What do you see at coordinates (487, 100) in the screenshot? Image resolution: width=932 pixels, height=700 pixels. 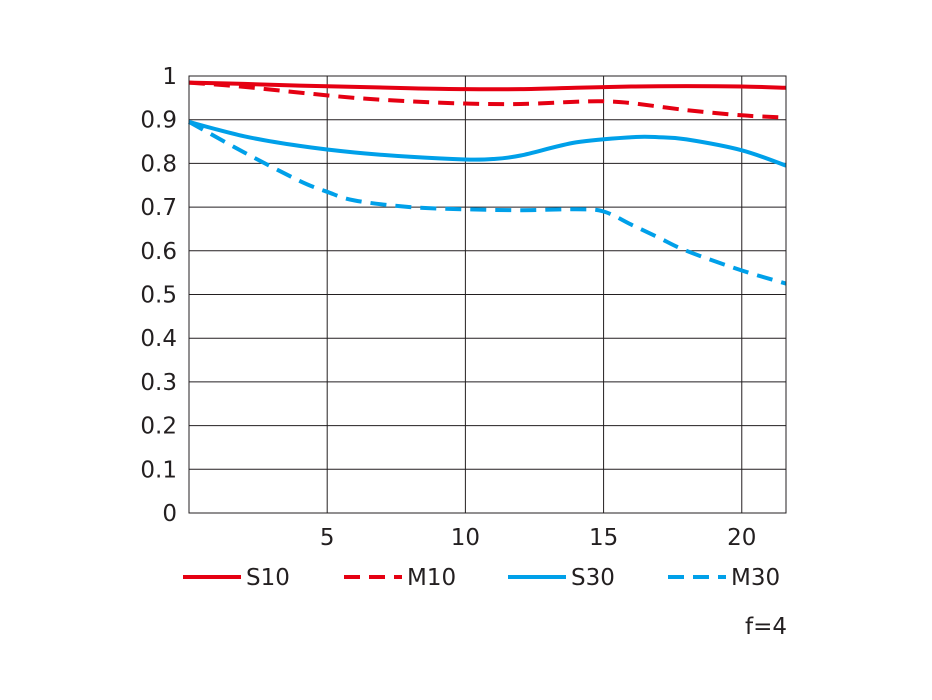 I see `series-line-m10` at bounding box center [487, 100].